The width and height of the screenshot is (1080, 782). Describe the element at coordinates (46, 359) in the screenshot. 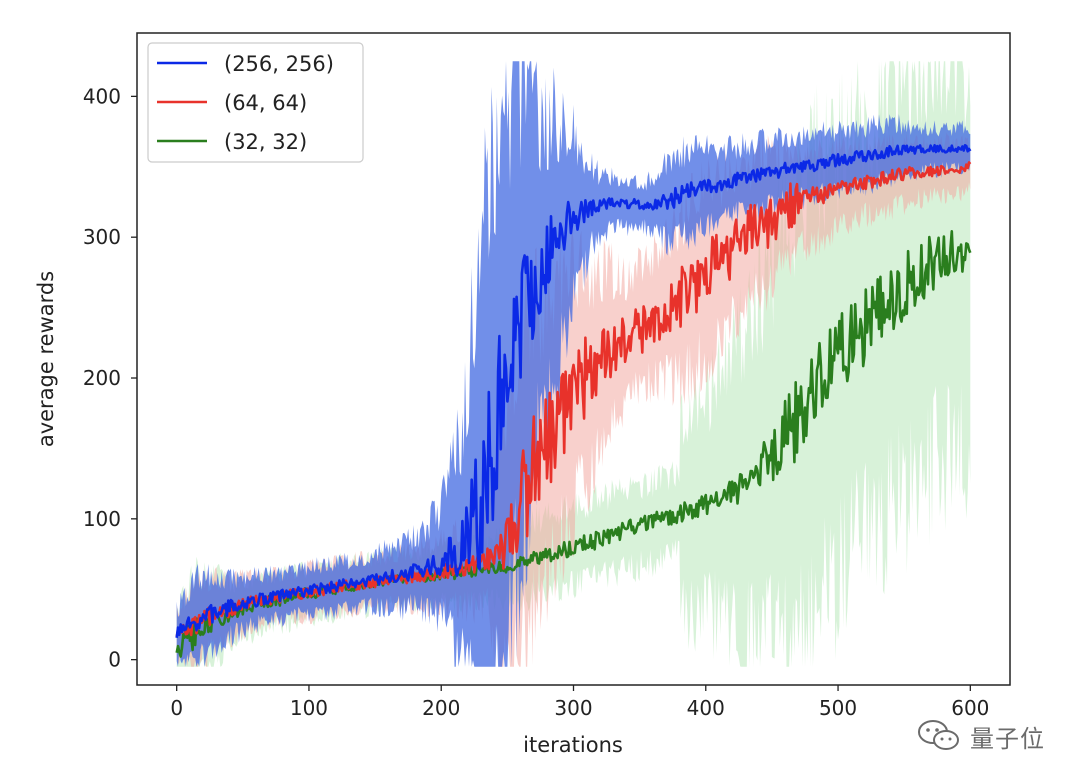

I see `y-axis-label: average rewards` at that location.